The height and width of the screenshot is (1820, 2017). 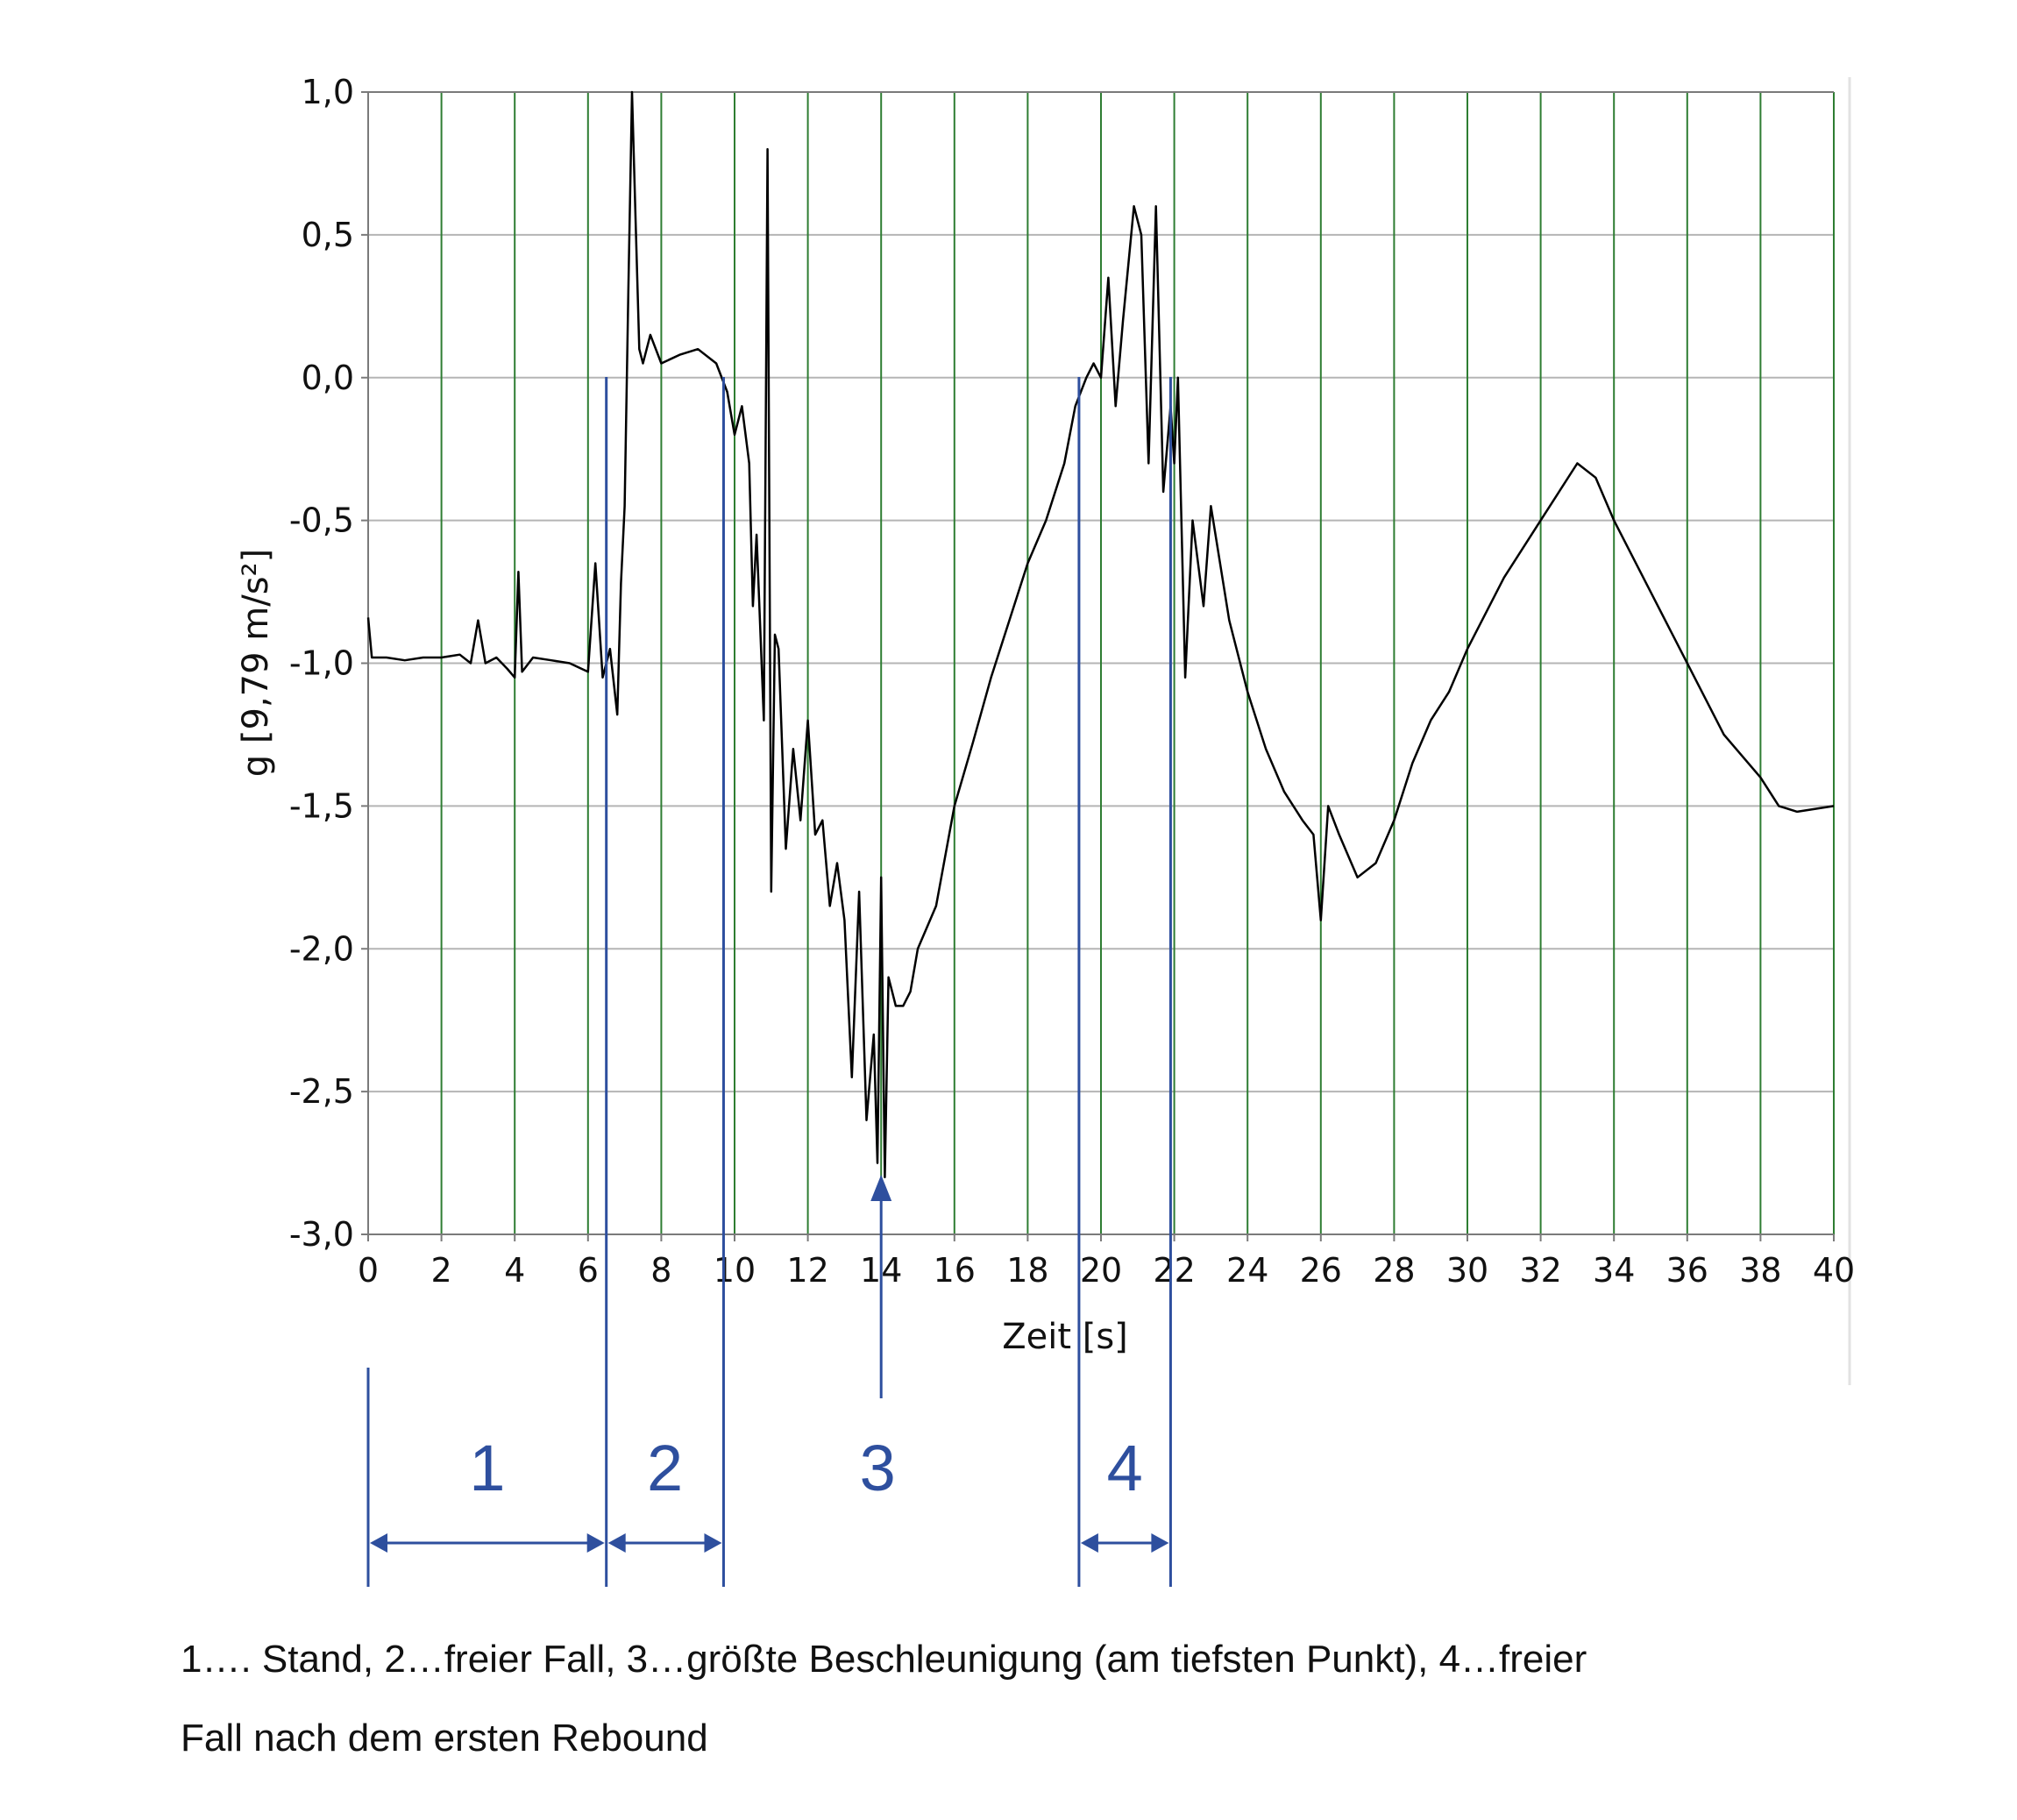 What do you see at coordinates (321, 948) in the screenshot?
I see `y-tick-label: -2,0` at bounding box center [321, 948].